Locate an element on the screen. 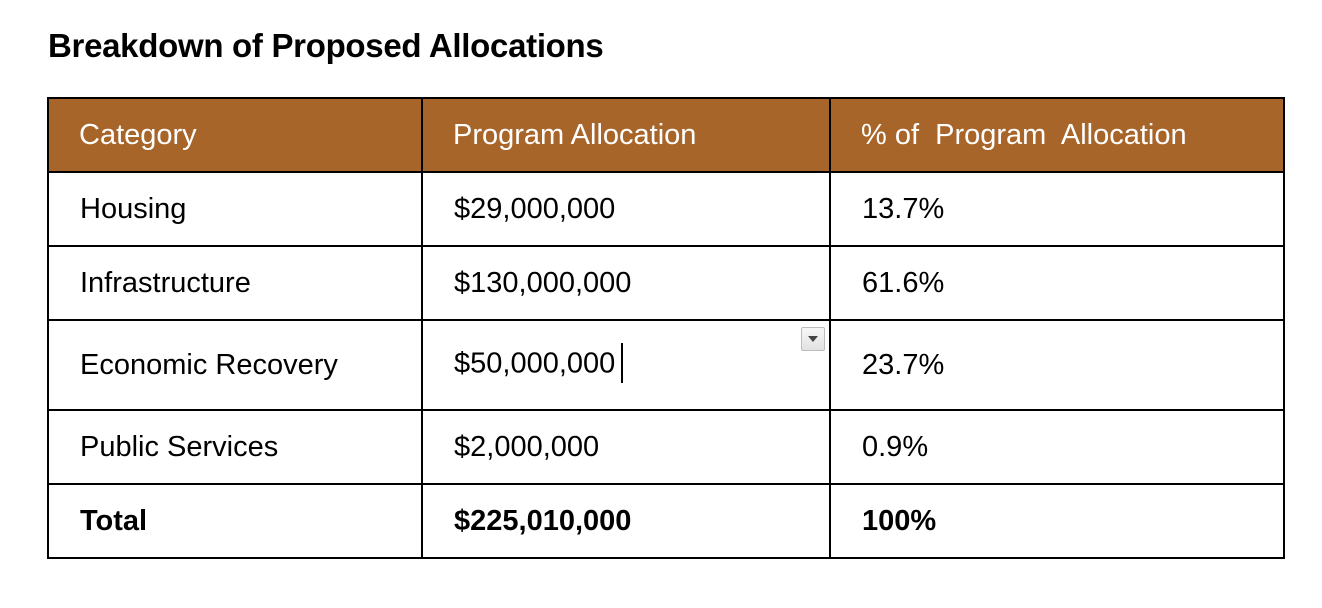  header-percent-allocation: % of Program Allocation is located at coordinates (1057, 135).